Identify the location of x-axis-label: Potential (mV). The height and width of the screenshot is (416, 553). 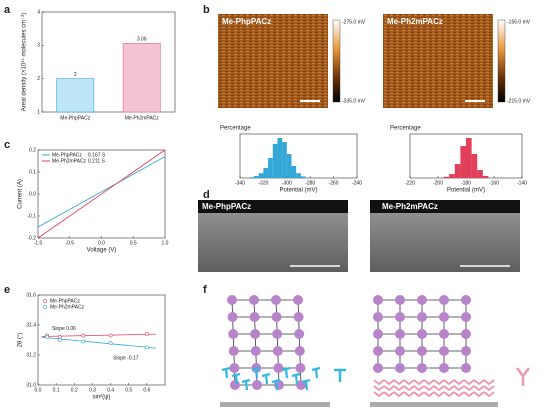
(466, 191).